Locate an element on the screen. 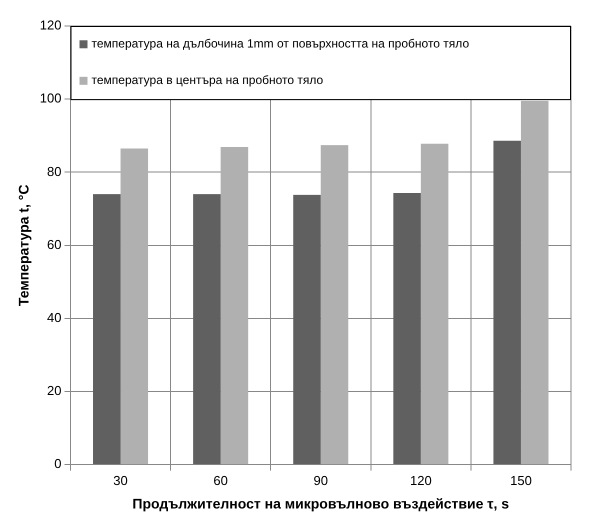 The height and width of the screenshot is (529, 591). y-tick-label: 20 is located at coordinates (54, 390).